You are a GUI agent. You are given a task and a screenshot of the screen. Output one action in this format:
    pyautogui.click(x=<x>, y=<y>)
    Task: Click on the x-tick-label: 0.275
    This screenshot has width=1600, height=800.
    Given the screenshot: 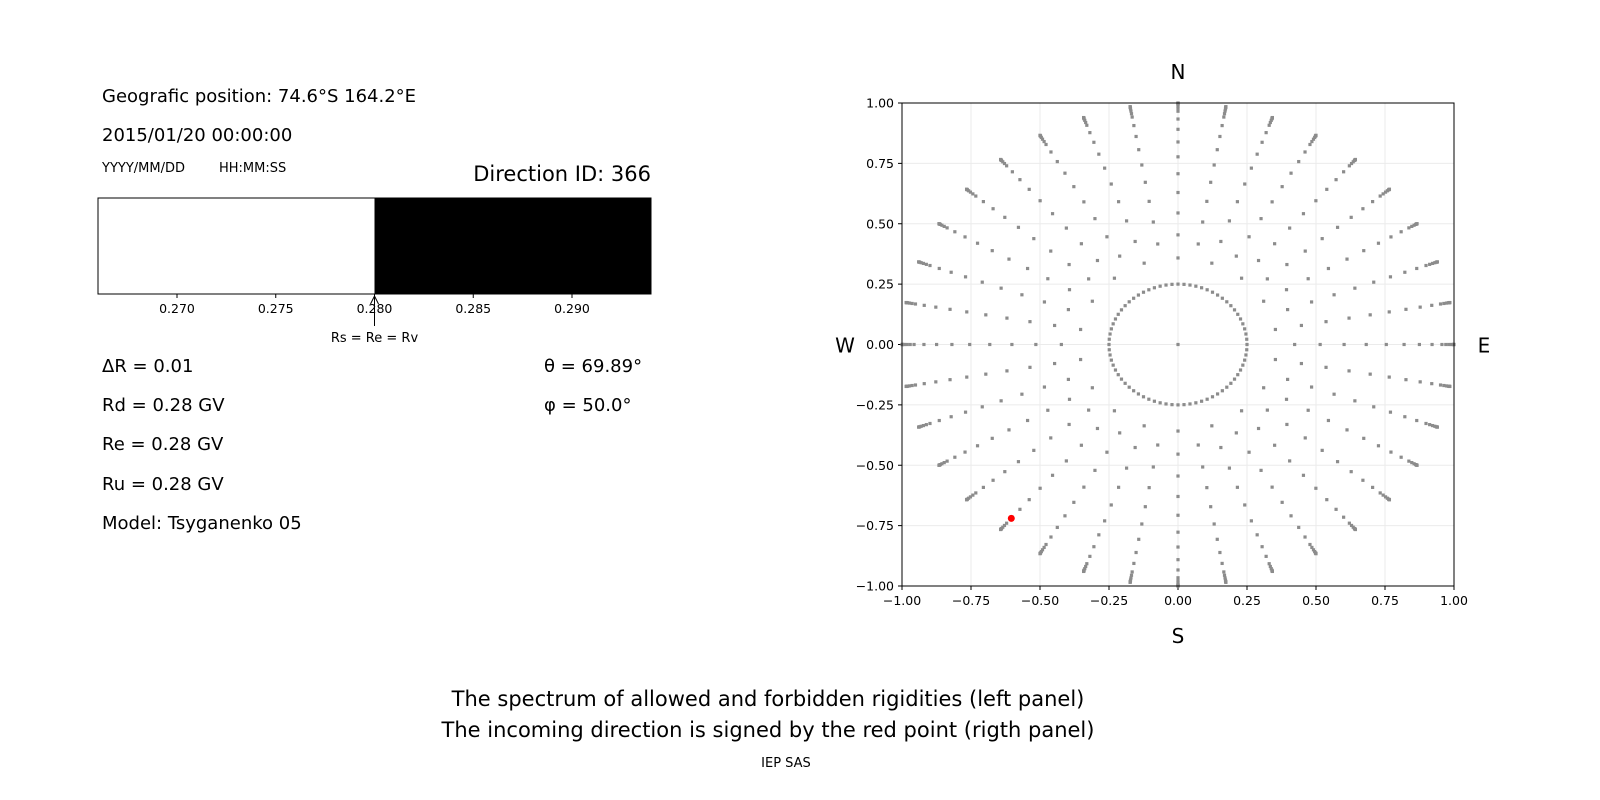 What is the action you would take?
    pyautogui.click(x=276, y=308)
    